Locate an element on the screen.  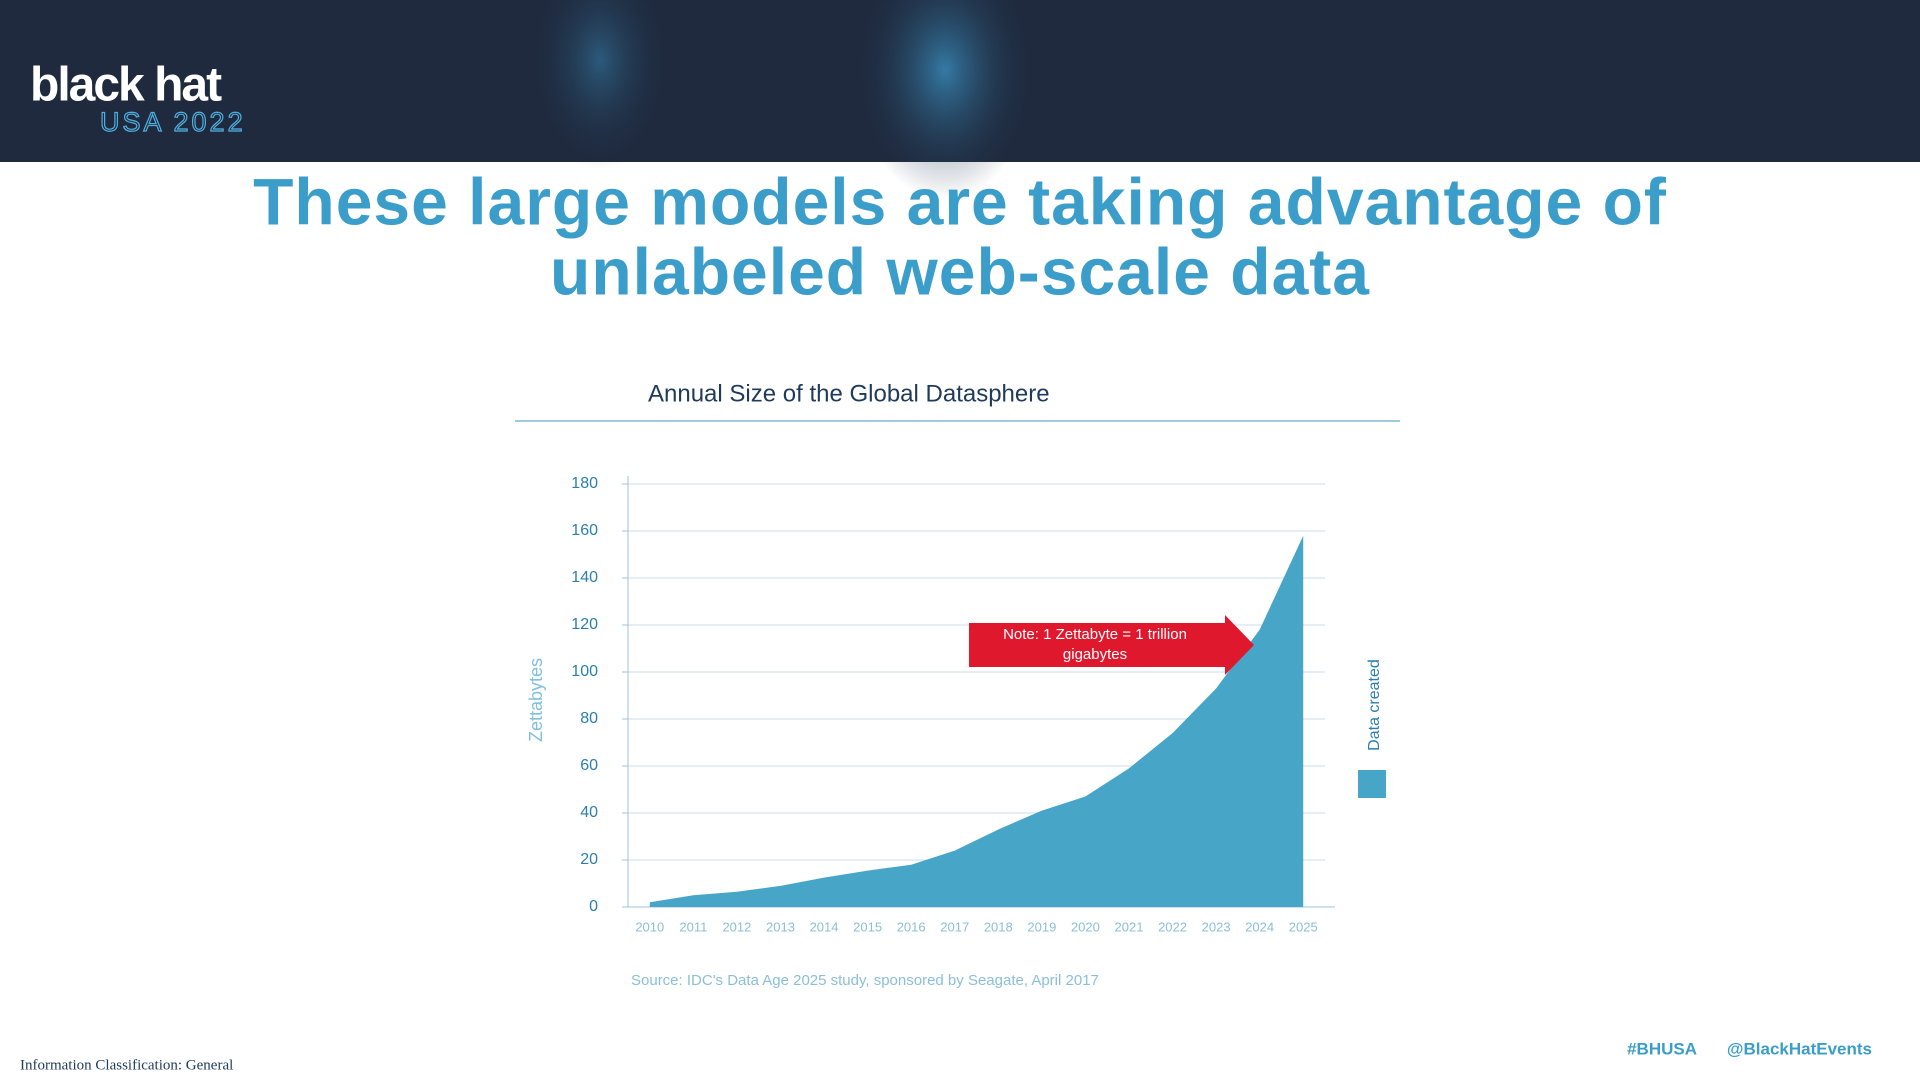
x-tick-label: 2024 is located at coordinates (1259, 926).